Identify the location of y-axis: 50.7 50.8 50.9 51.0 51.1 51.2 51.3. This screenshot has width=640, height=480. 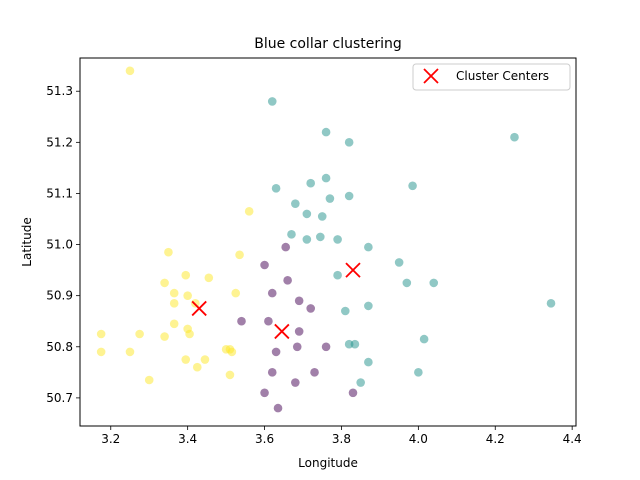
(63, 244).